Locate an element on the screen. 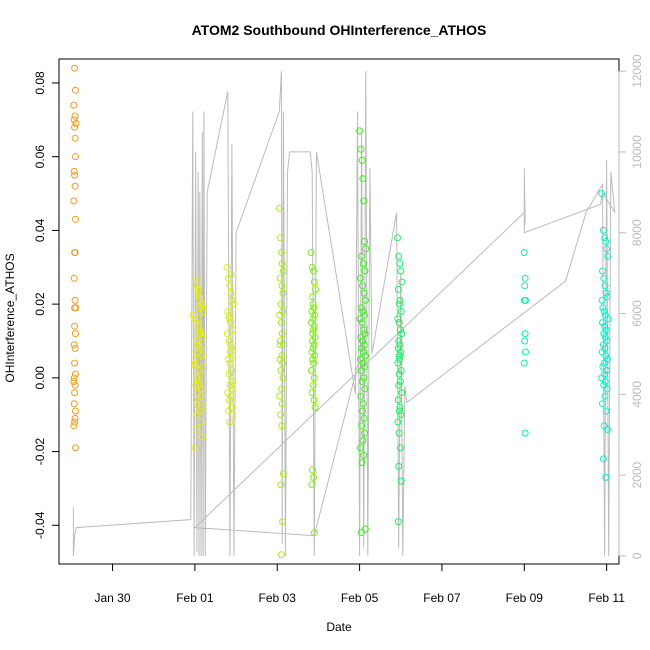 The height and width of the screenshot is (650, 650). y-tick-label: 0.06 is located at coordinates (40, 157).